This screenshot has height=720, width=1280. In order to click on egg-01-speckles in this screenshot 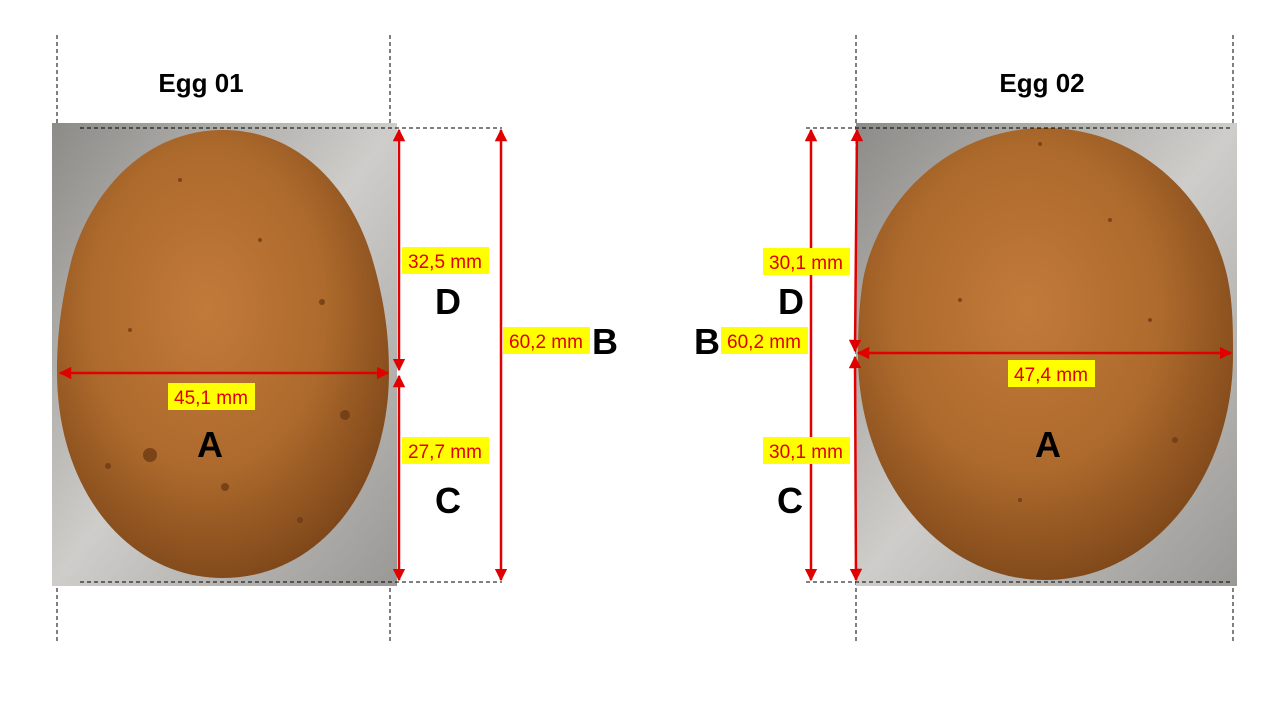, I will do `click(227, 350)`.